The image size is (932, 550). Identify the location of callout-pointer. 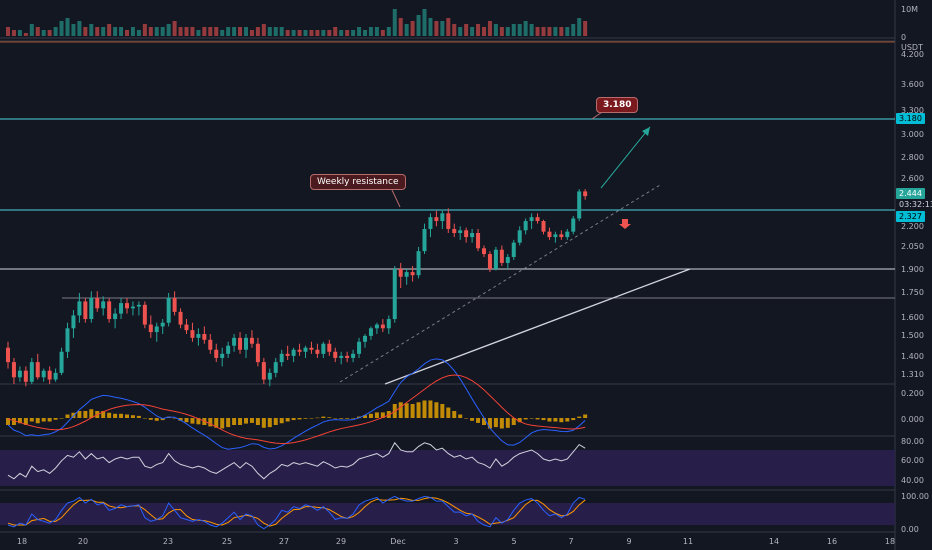
(396, 198).